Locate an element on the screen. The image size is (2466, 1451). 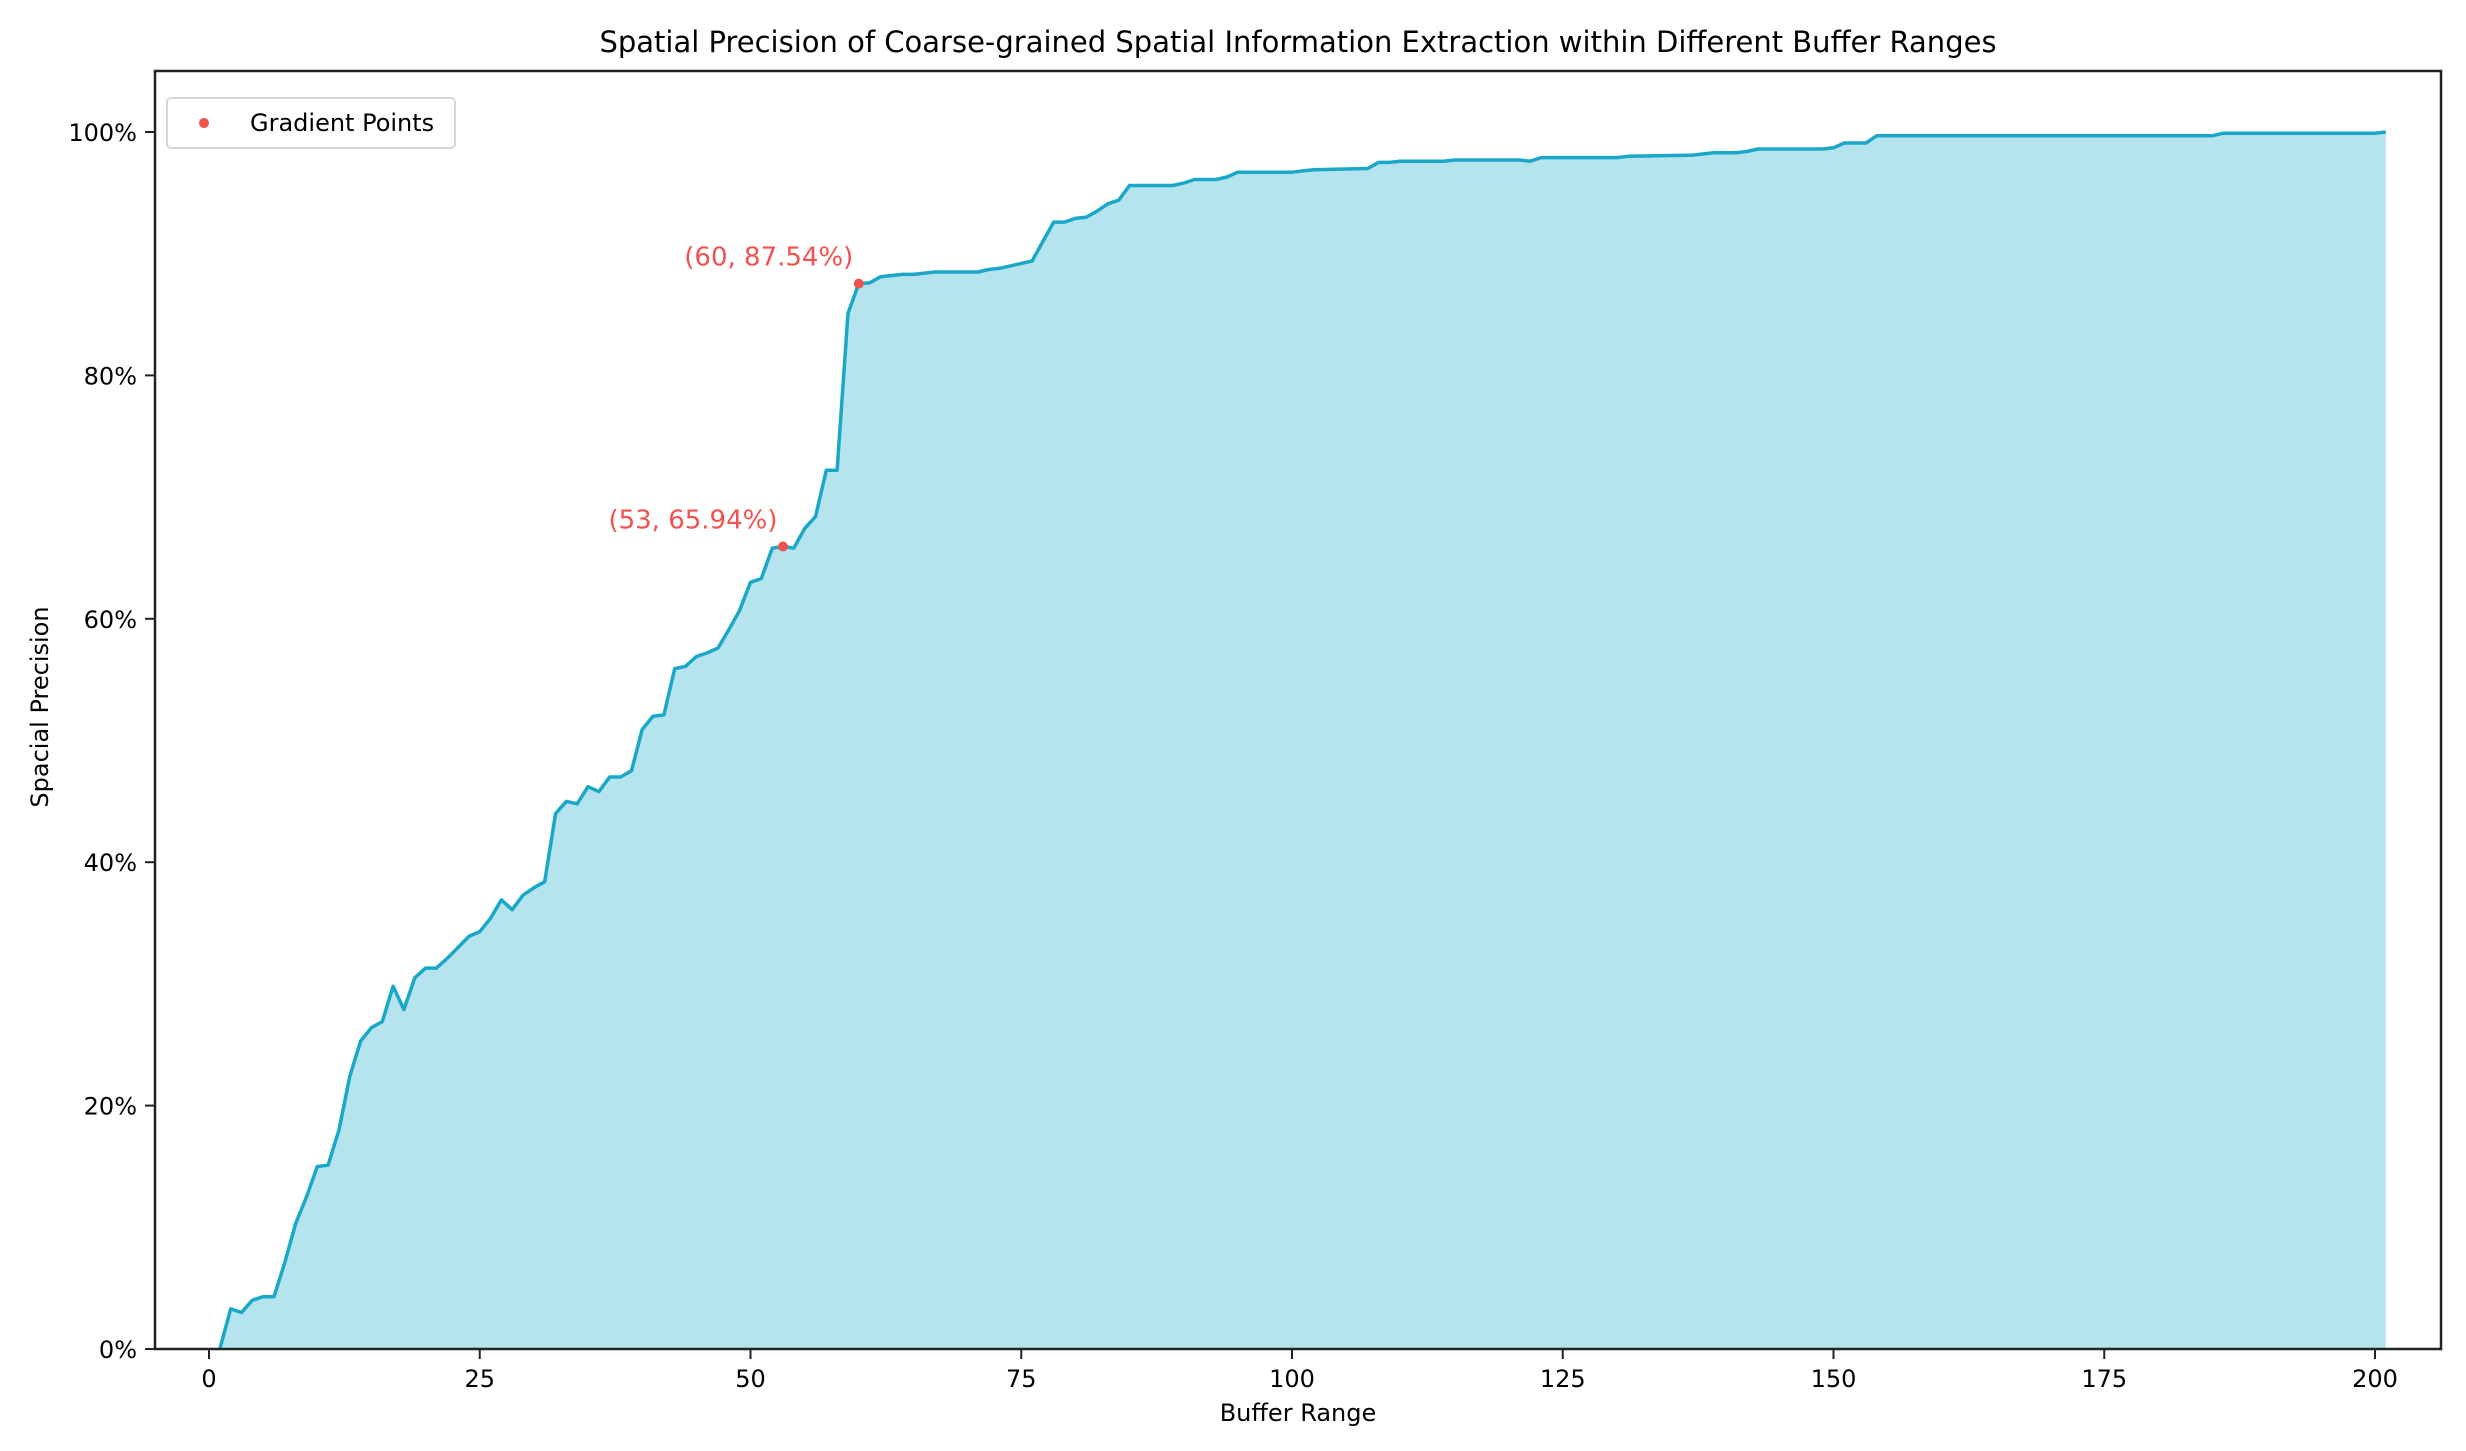
x-tick-label: 150 is located at coordinates (1834, 1379).